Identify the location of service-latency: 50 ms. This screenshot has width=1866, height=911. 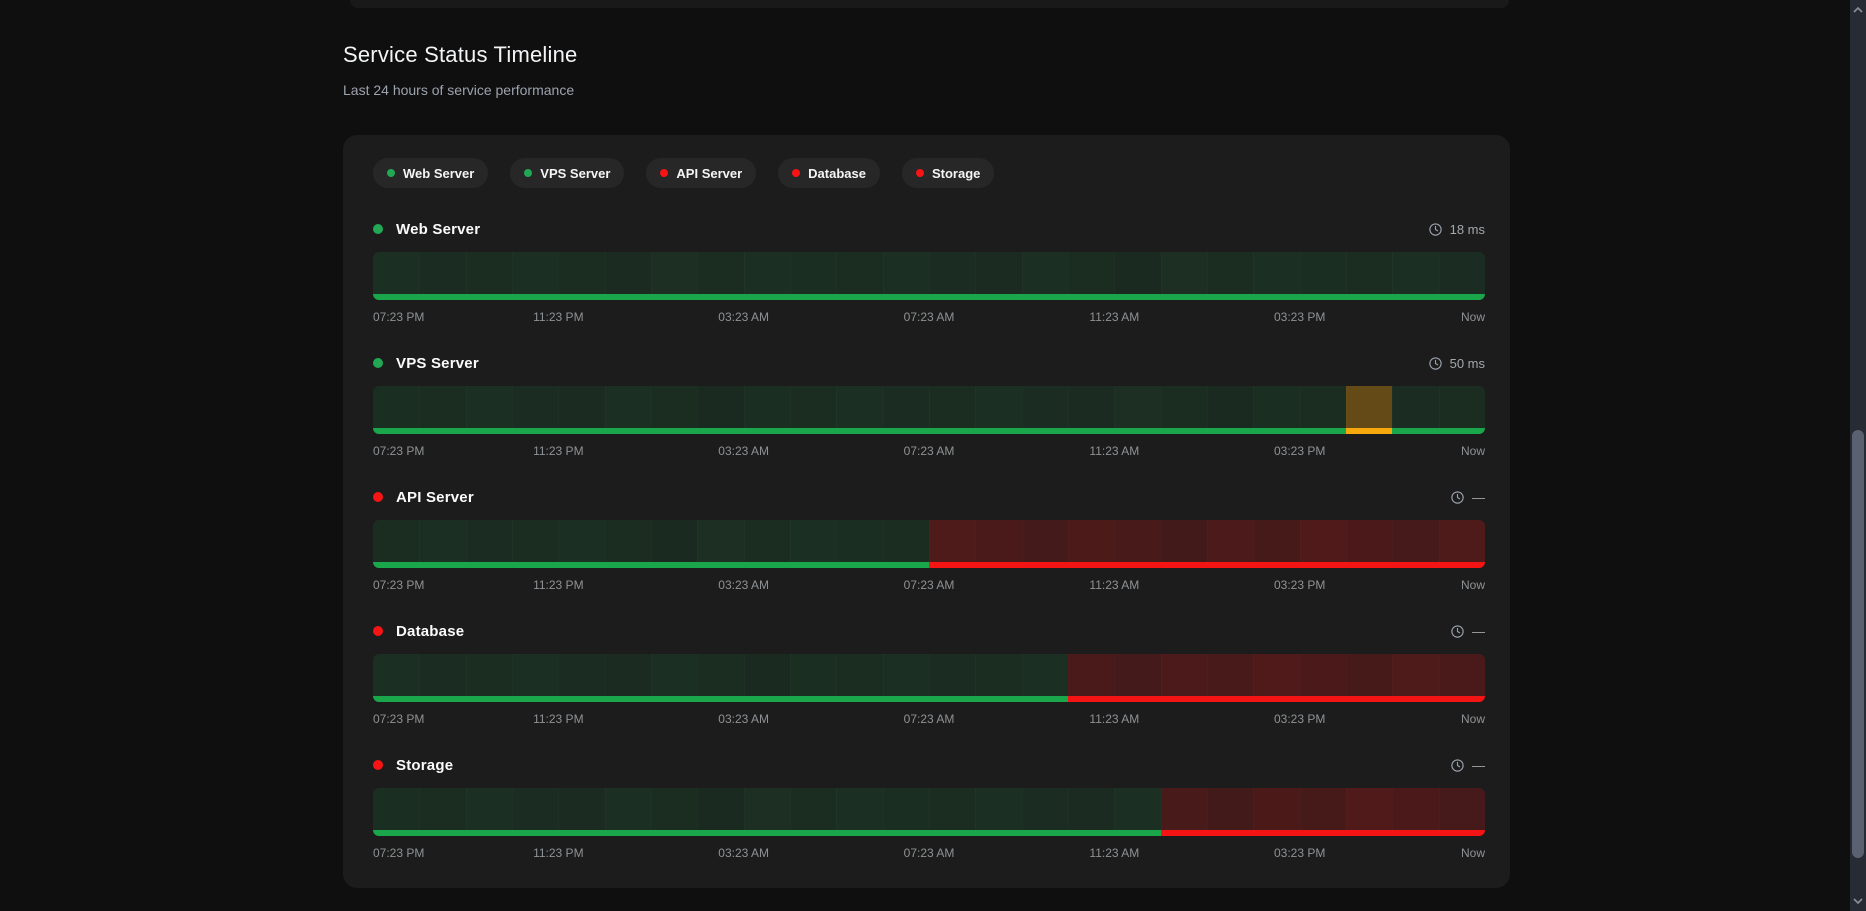
(1456, 363).